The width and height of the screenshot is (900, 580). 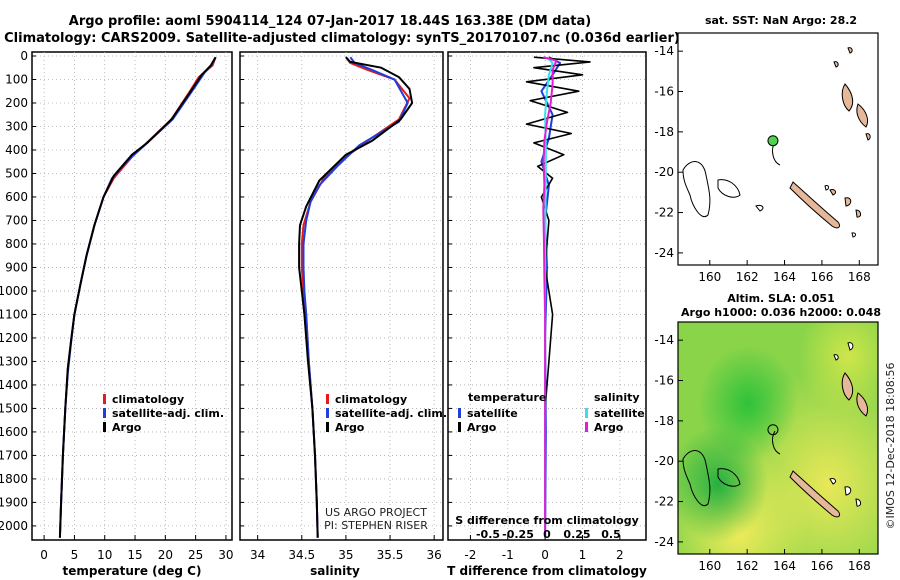 I want to click on y-tick-label: 1300, so click(x=14, y=361).